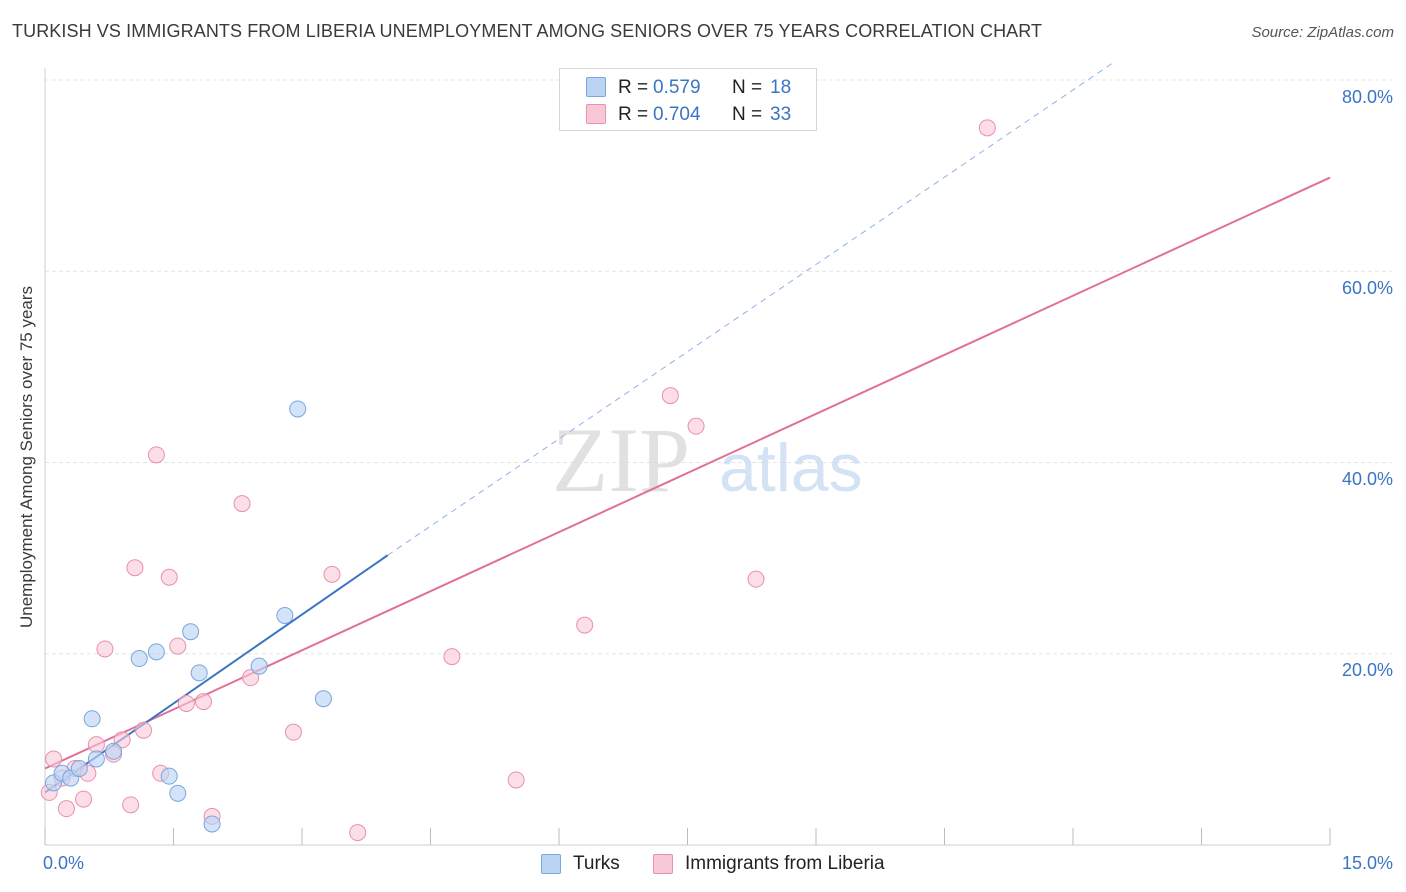 The height and width of the screenshot is (892, 1406). I want to click on legend-n-value: 18, so click(781, 87).